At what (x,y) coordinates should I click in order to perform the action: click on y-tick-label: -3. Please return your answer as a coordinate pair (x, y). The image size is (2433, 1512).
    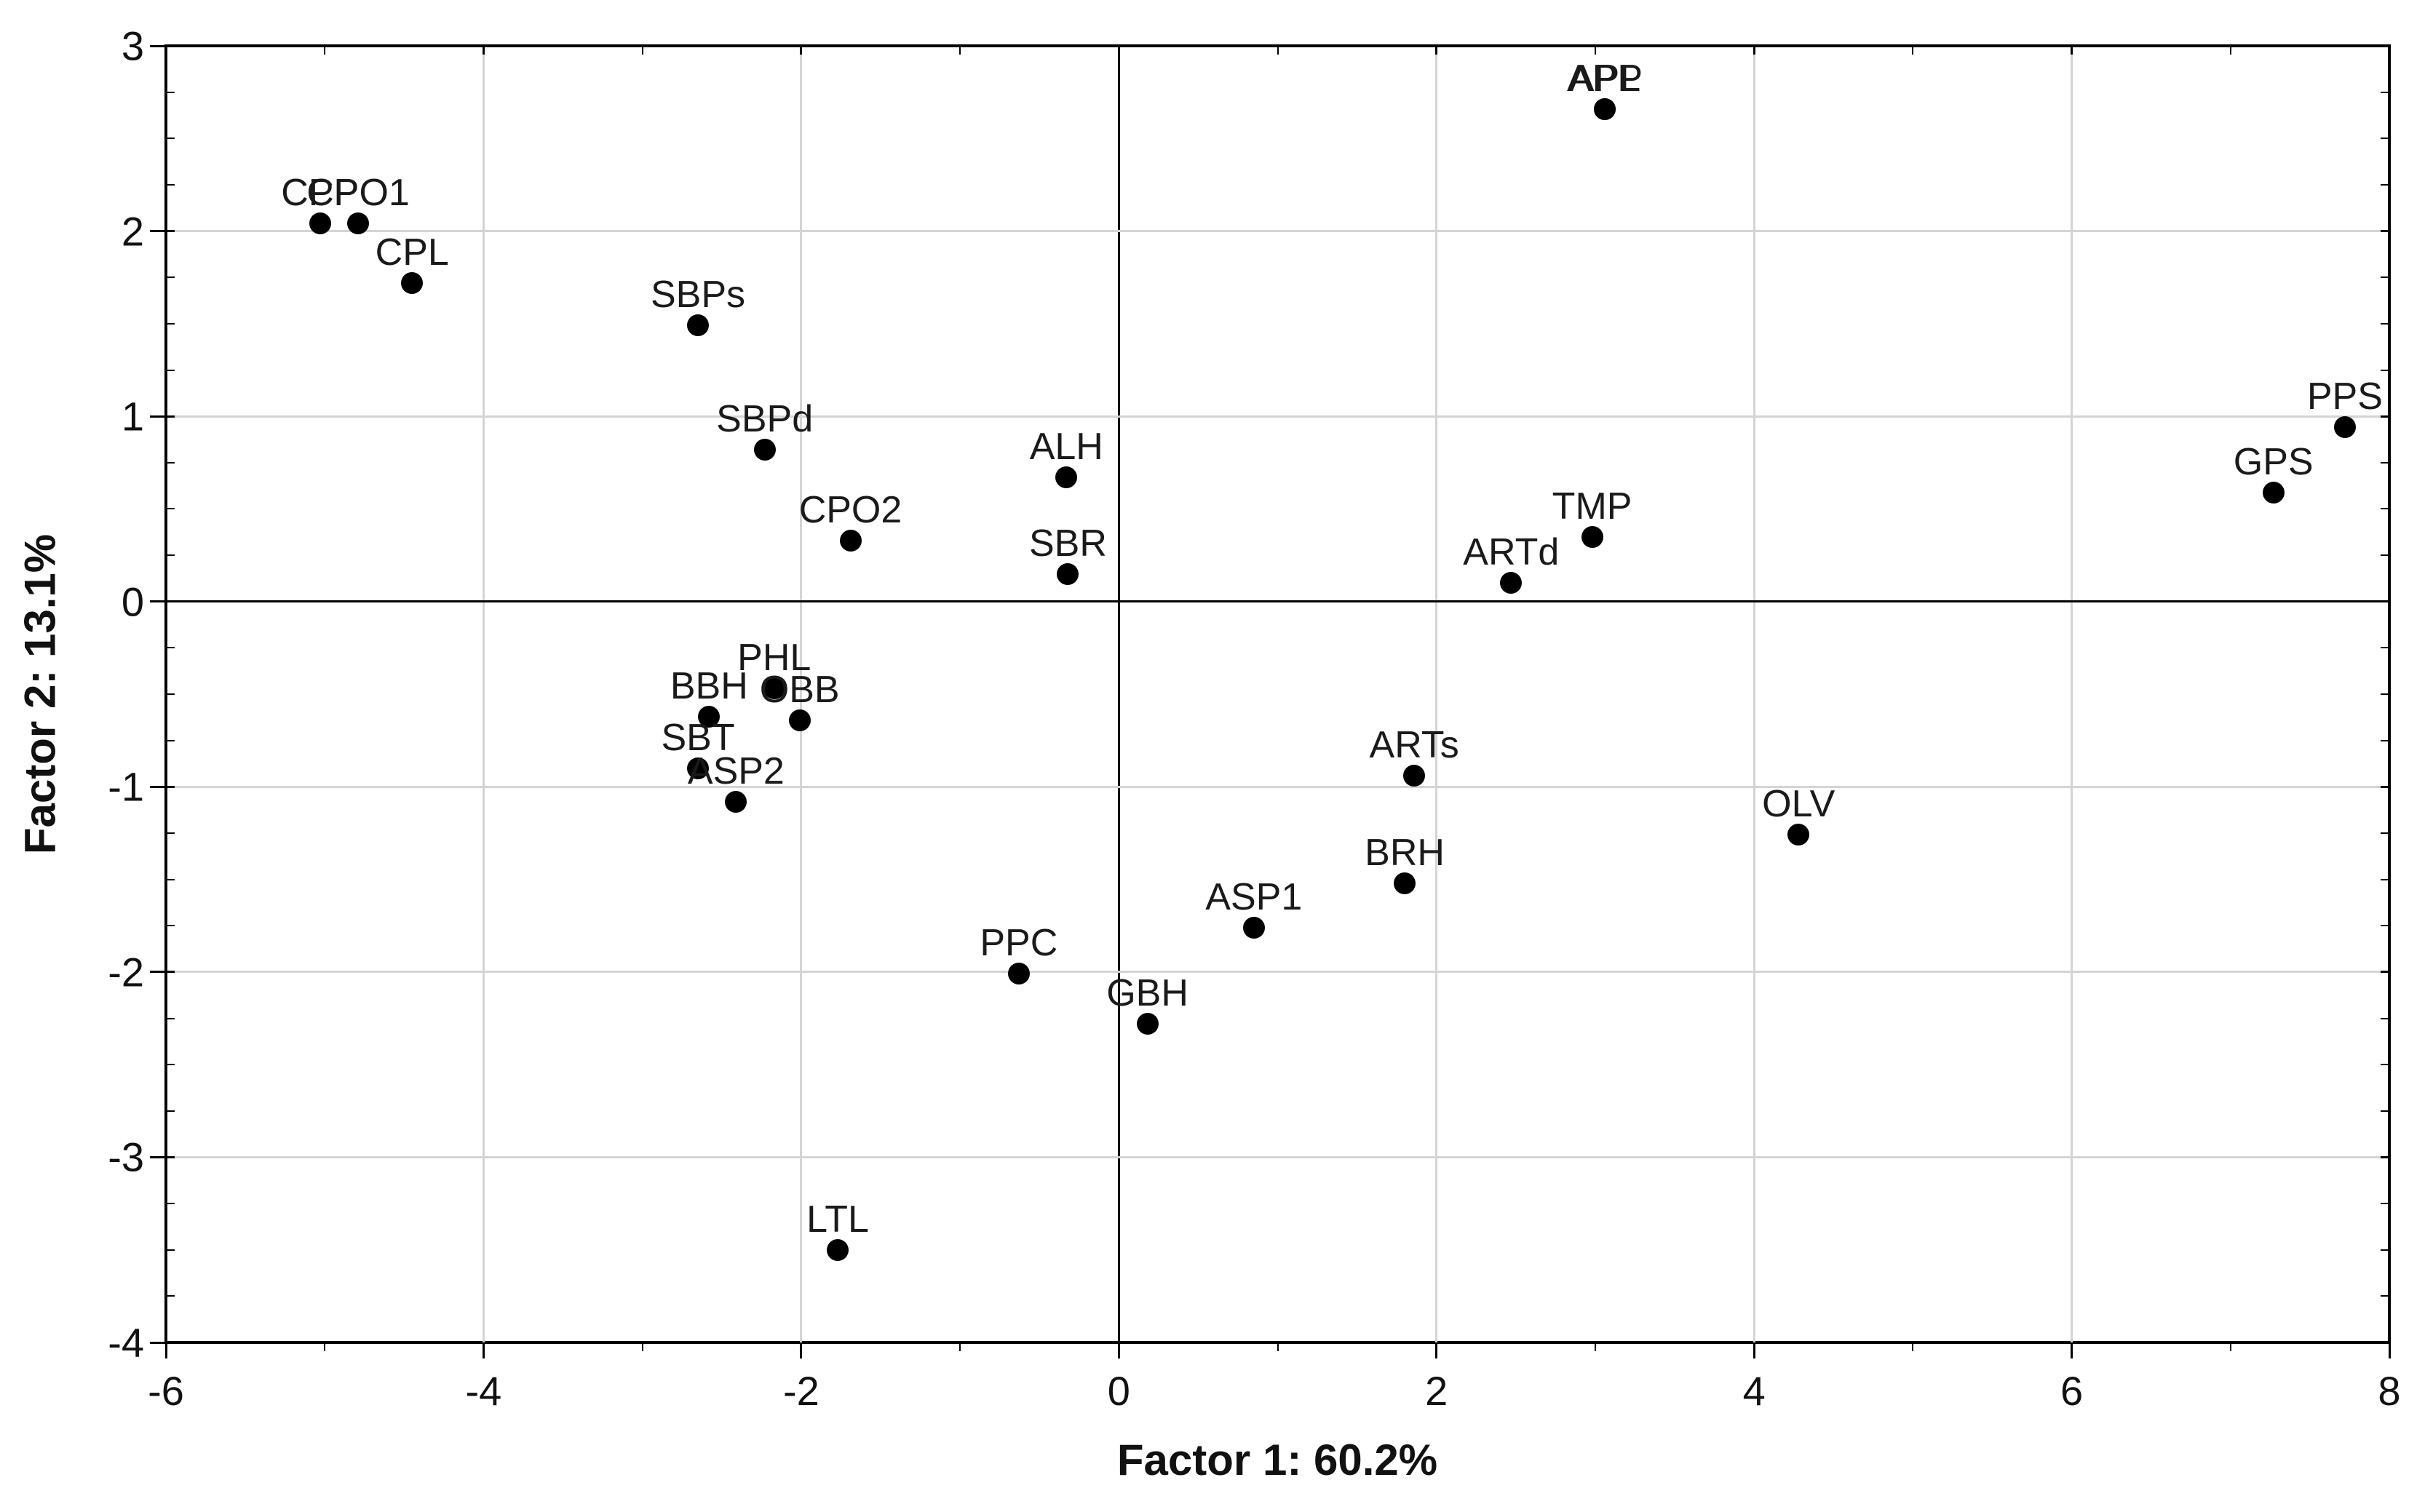
    Looking at the image, I should click on (126, 1157).